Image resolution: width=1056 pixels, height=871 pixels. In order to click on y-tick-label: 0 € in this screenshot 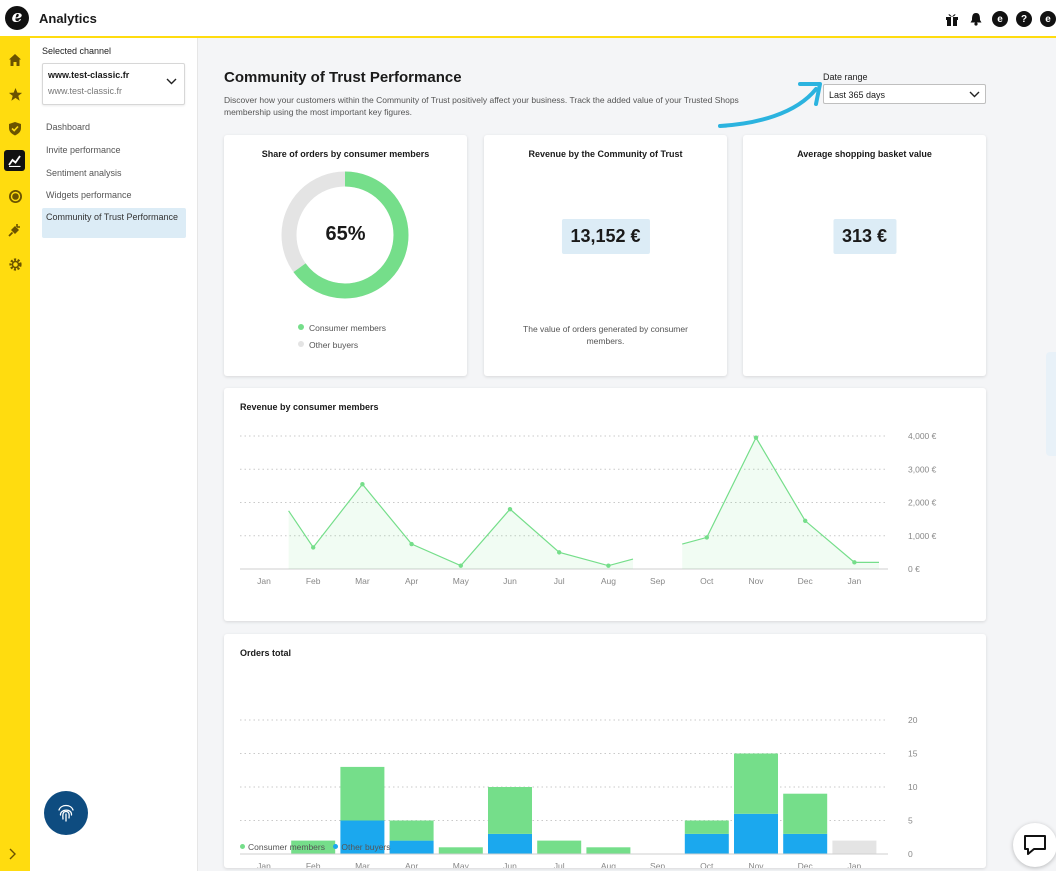, I will do `click(914, 569)`.